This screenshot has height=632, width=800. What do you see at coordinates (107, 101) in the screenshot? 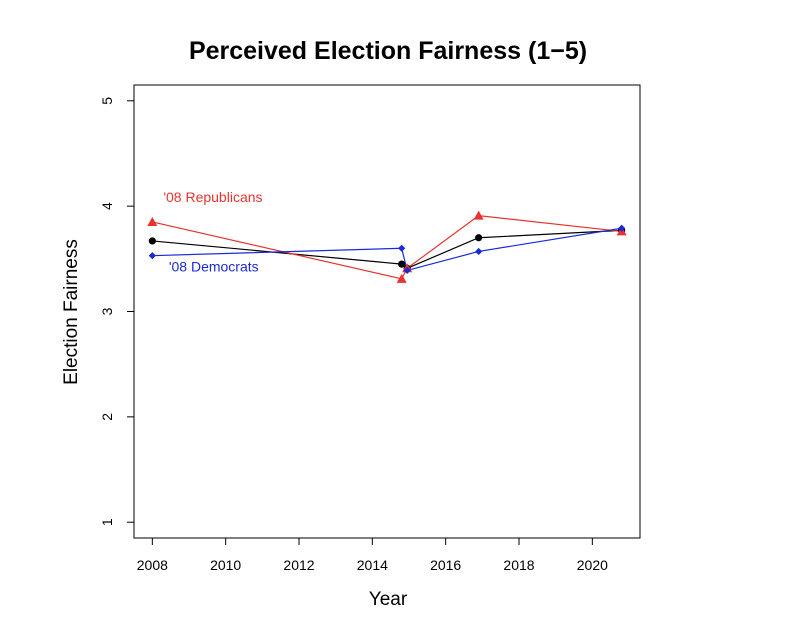
I see `y-tick-label: 5` at bounding box center [107, 101].